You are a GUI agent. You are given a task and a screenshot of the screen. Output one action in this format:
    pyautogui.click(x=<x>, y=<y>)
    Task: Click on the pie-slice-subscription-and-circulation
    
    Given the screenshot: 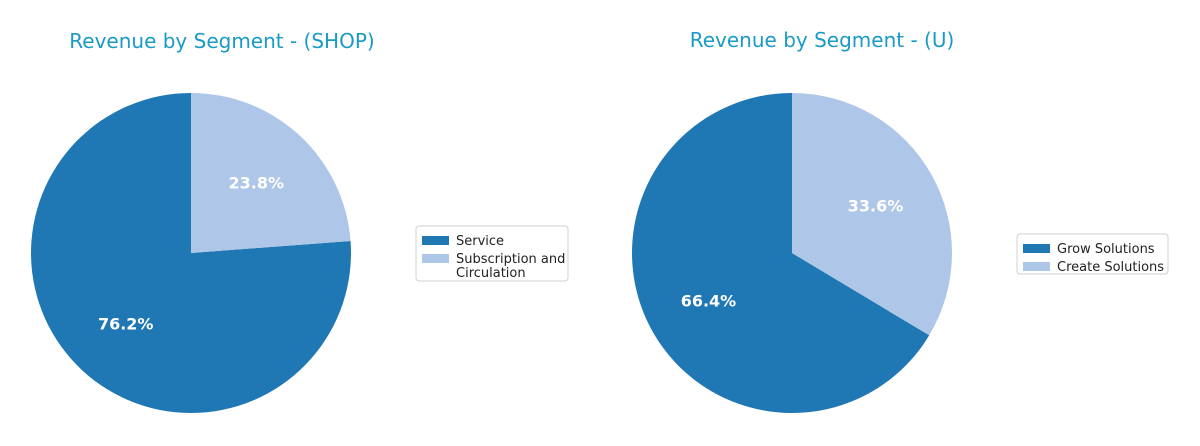 What is the action you would take?
    pyautogui.click(x=271, y=173)
    